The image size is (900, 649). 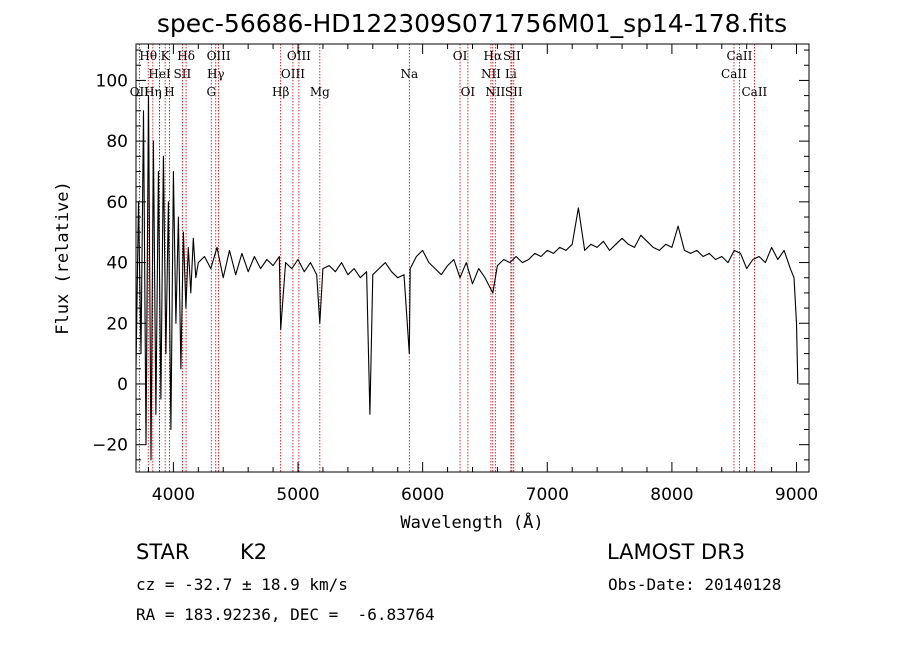 What do you see at coordinates (695, 584) in the screenshot?
I see `observation-date: Obs-Date: 20140128` at bounding box center [695, 584].